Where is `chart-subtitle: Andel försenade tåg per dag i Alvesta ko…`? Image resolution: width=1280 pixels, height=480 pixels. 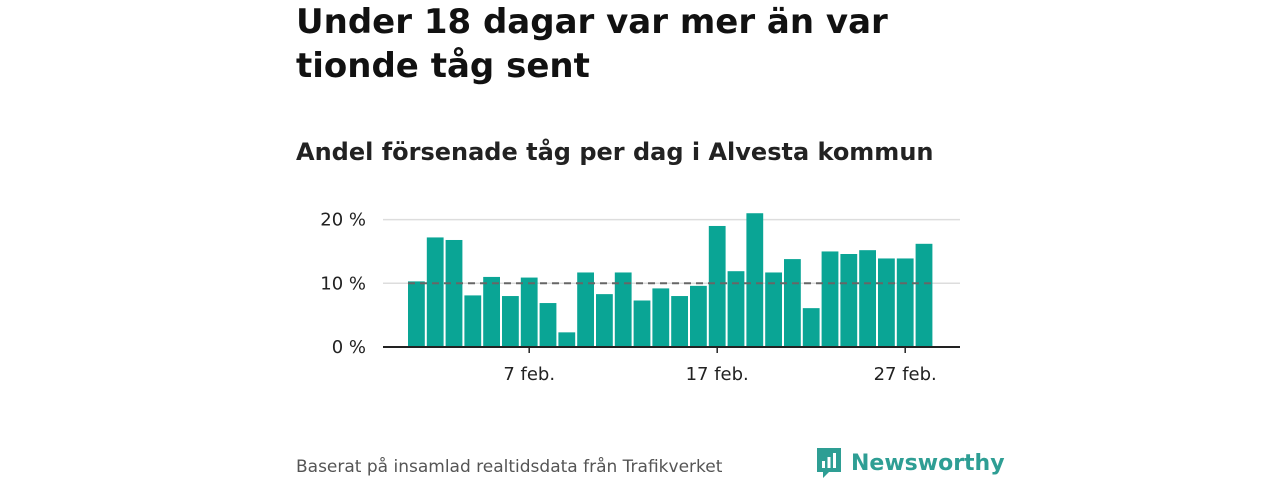 chart-subtitle: Andel försenade tåg per dag i Alvesta ko… is located at coordinates (615, 152).